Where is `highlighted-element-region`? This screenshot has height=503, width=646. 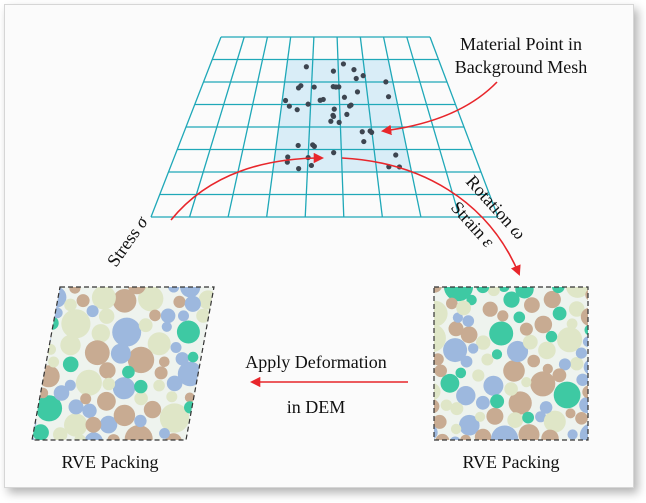 highlighted-element-region is located at coordinates (342, 115).